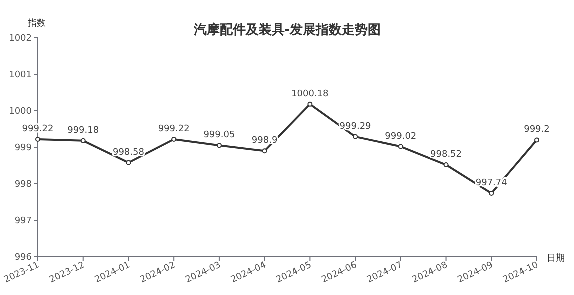 Image resolution: width=574 pixels, height=295 pixels. What do you see at coordinates (23, 185) in the screenshot?
I see `y-tick-label: 998` at bounding box center [23, 185].